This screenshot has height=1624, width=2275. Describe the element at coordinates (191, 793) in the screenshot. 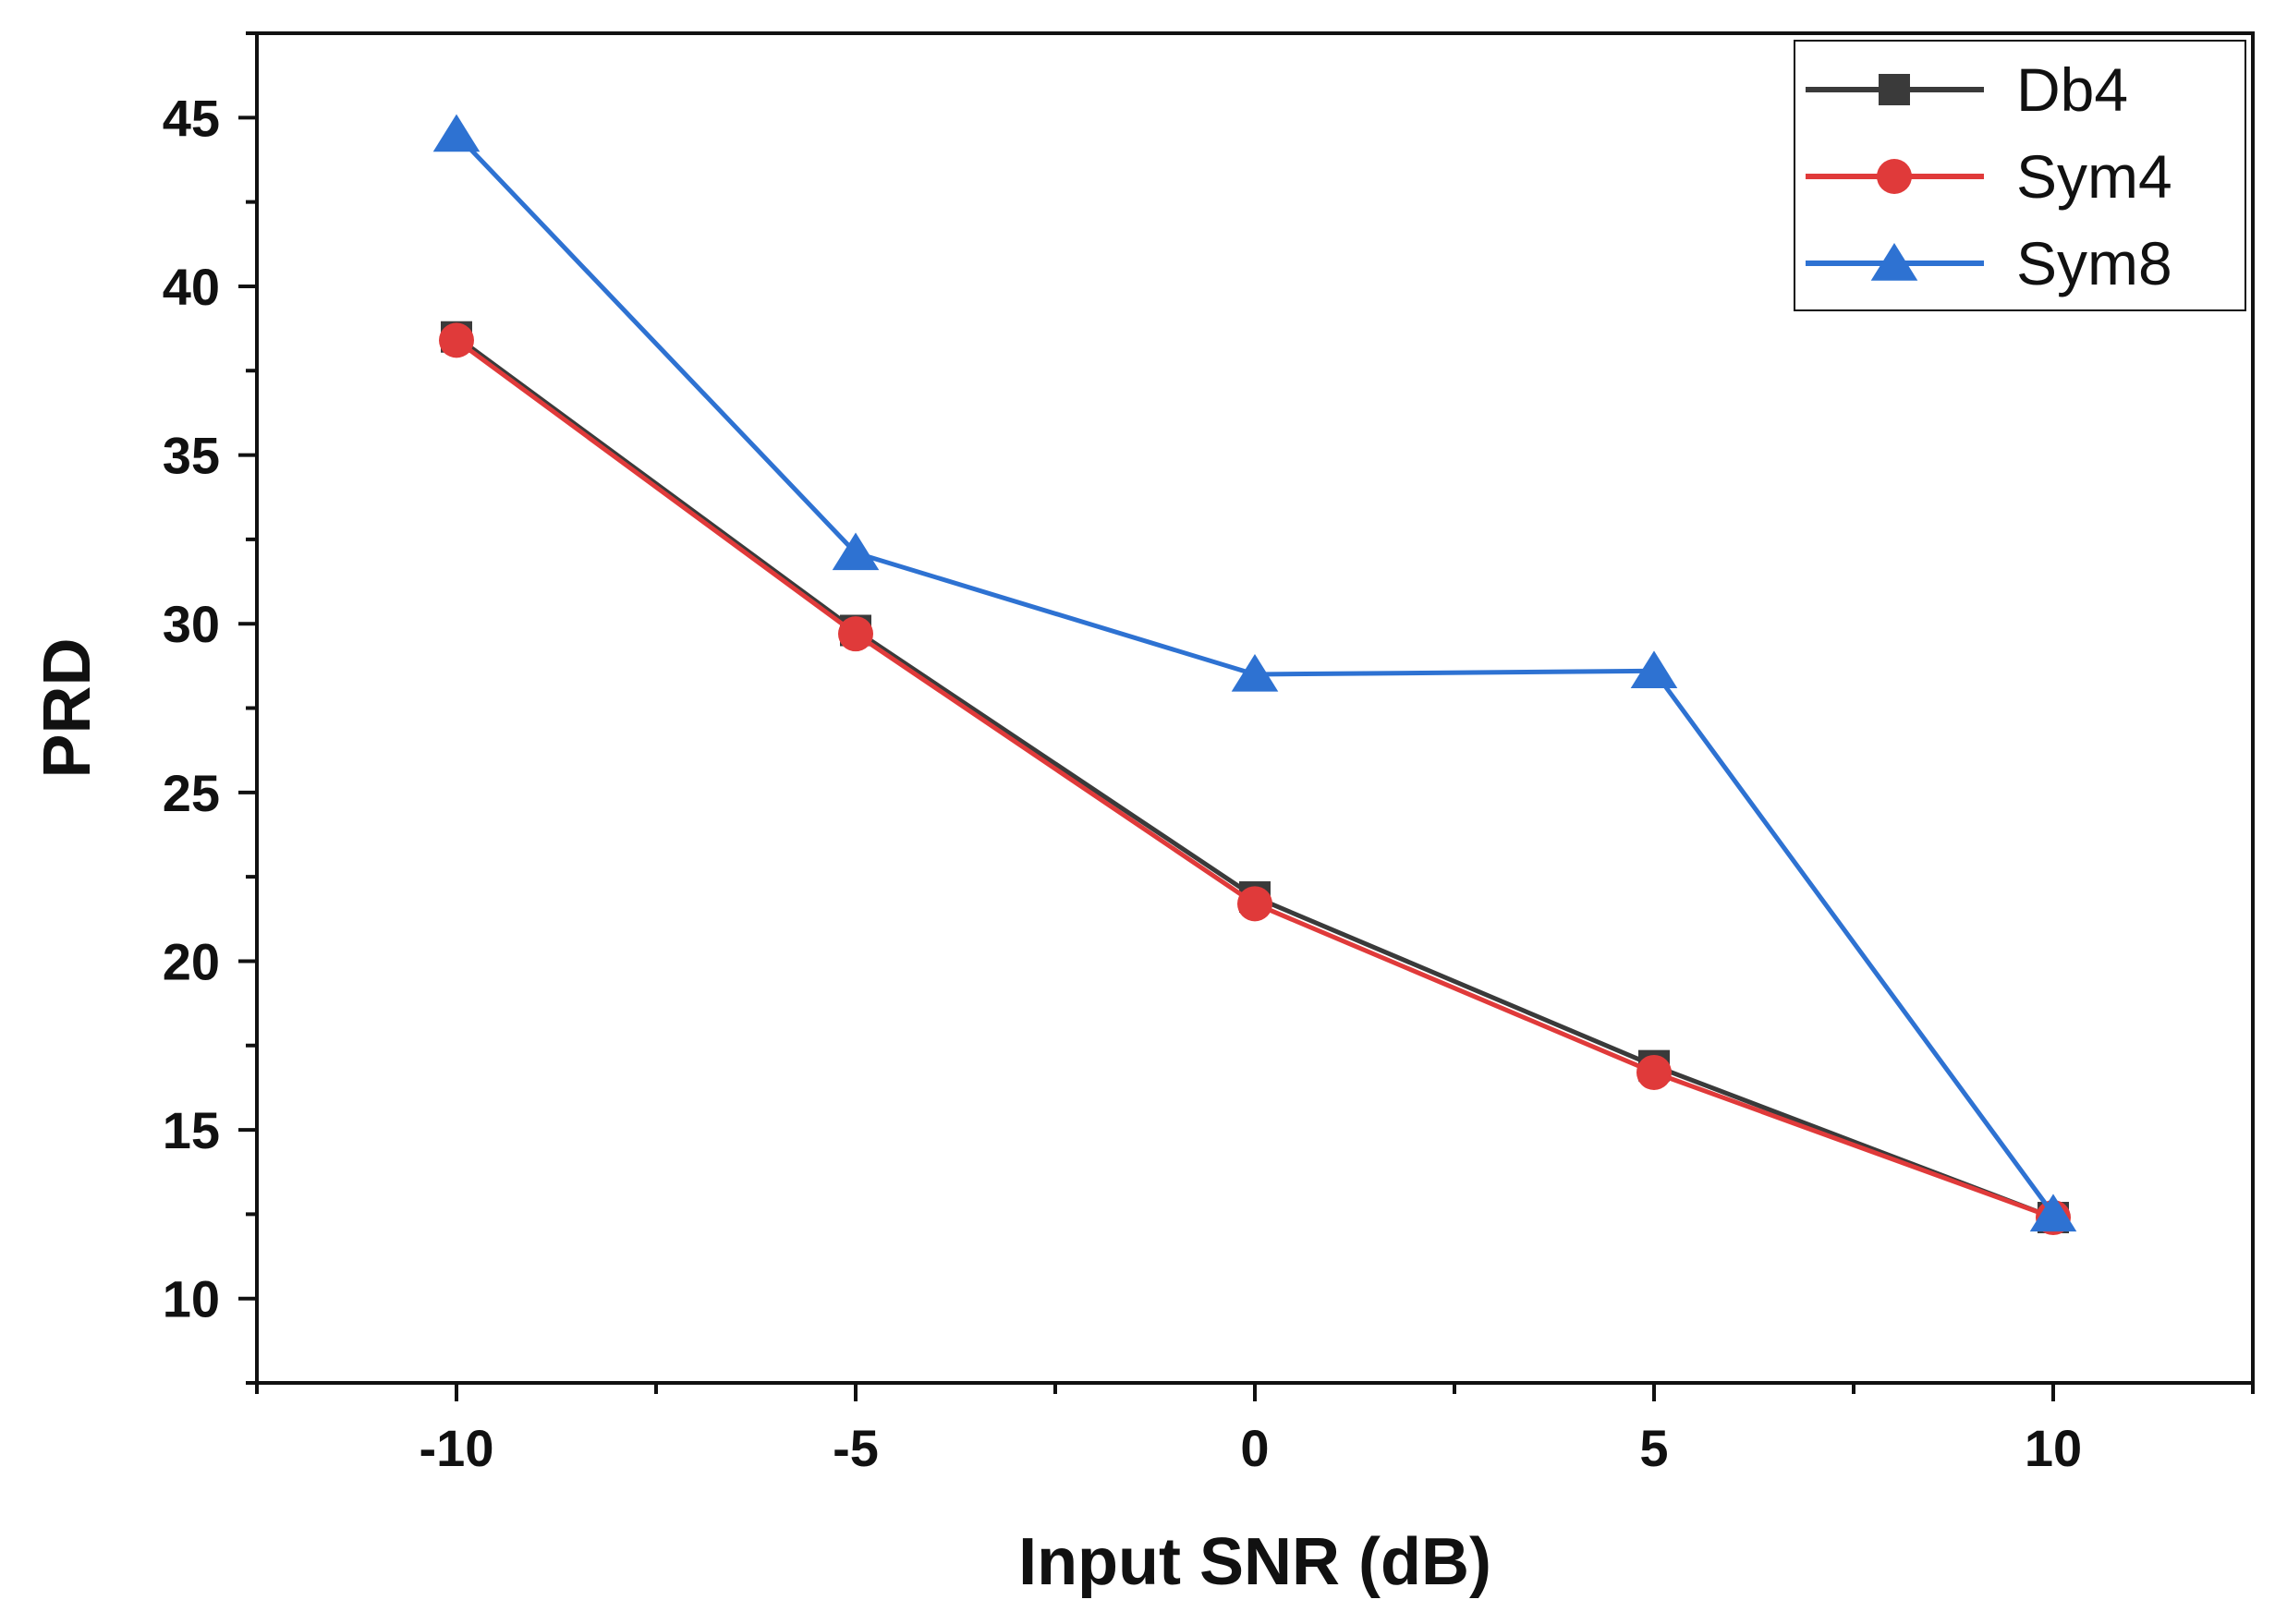

I see `y-tick-label: 25` at that location.